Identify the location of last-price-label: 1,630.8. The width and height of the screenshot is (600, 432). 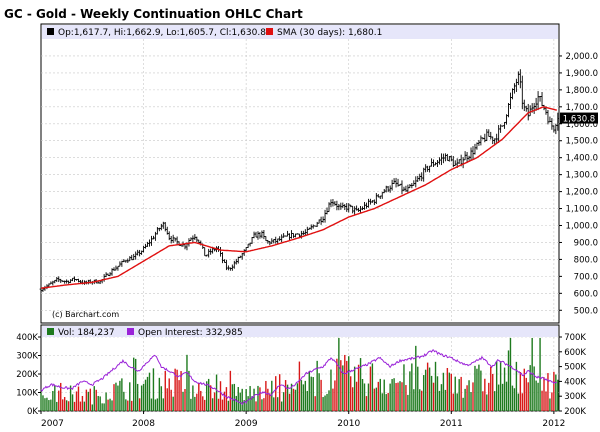
(579, 118).